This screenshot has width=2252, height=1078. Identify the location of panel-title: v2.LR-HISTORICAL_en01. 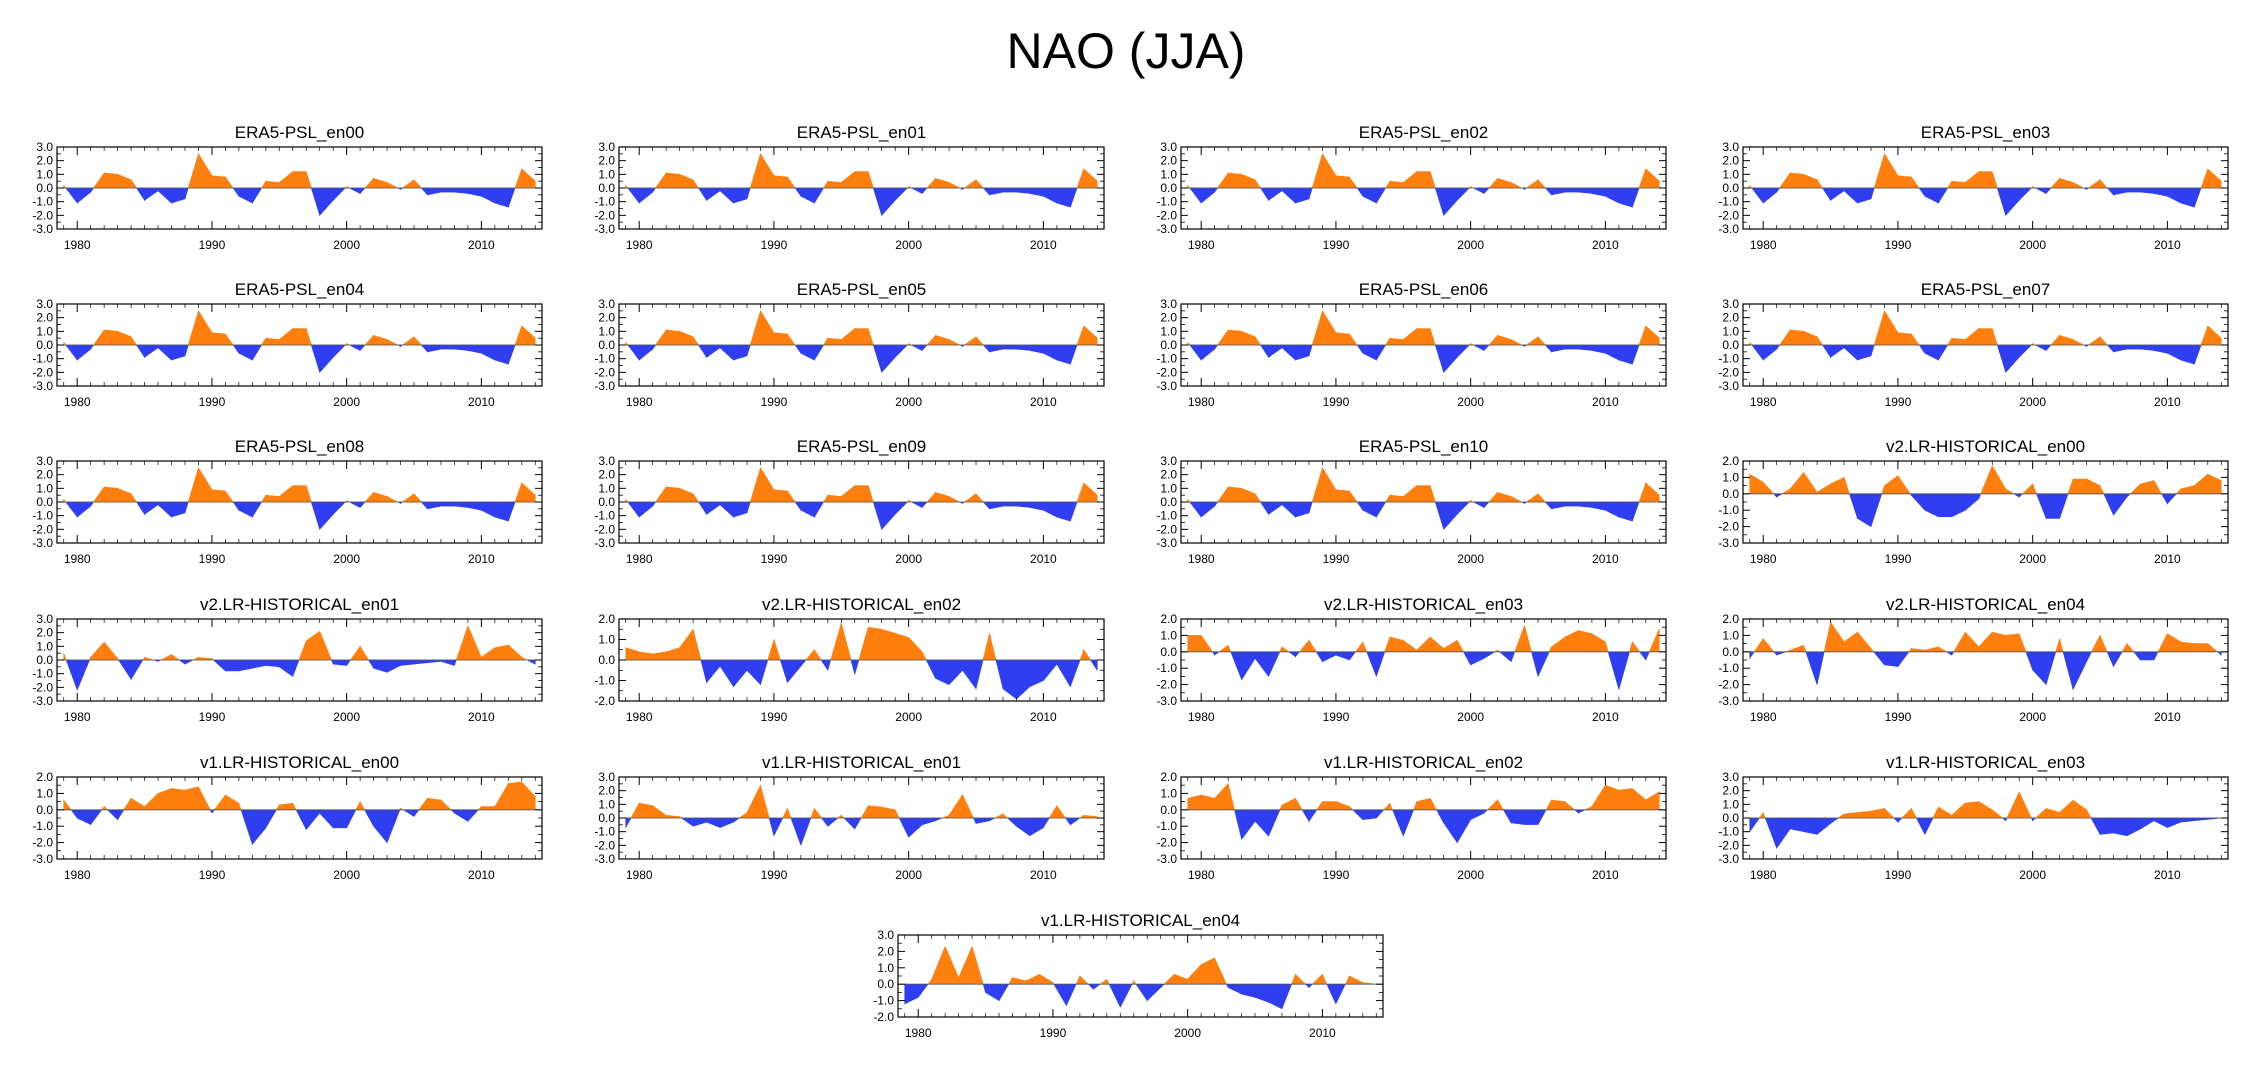
(299, 604).